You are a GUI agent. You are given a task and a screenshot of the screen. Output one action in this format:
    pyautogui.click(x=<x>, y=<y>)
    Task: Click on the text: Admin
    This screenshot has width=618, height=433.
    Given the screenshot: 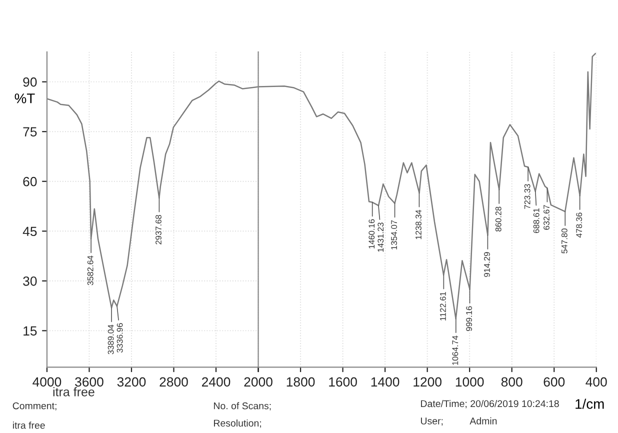 What is the action you would take?
    pyautogui.click(x=483, y=420)
    